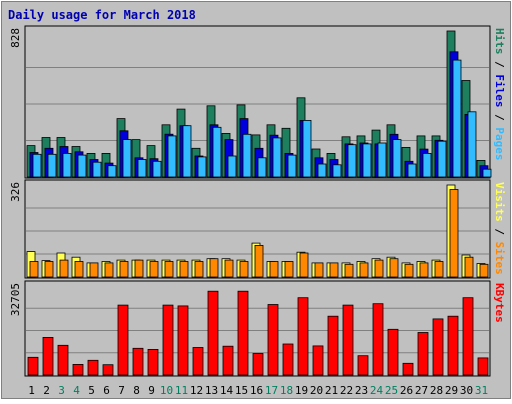  Describe the element at coordinates (91, 390) in the screenshot. I see `x-tick-label: 5` at that location.